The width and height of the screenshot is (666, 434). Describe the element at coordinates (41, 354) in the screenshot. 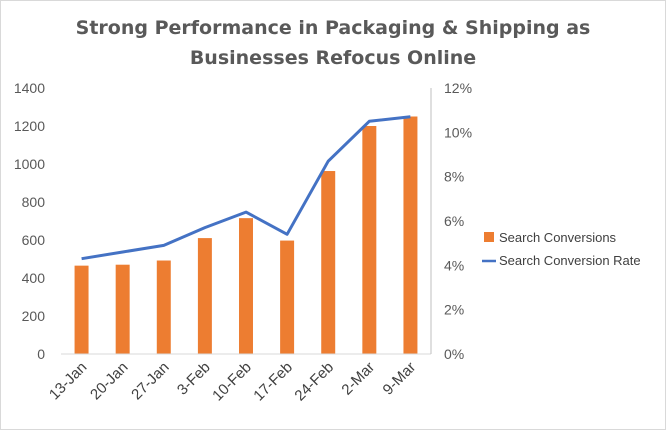

I see `y-left-tick-label: 0` at that location.